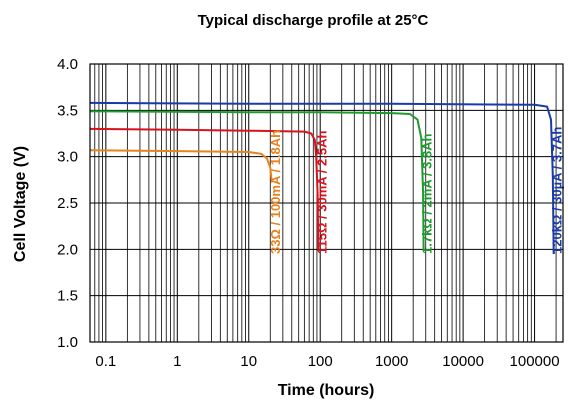  Describe the element at coordinates (67, 64) in the screenshot. I see `y-tick-label: 4.0` at that location.